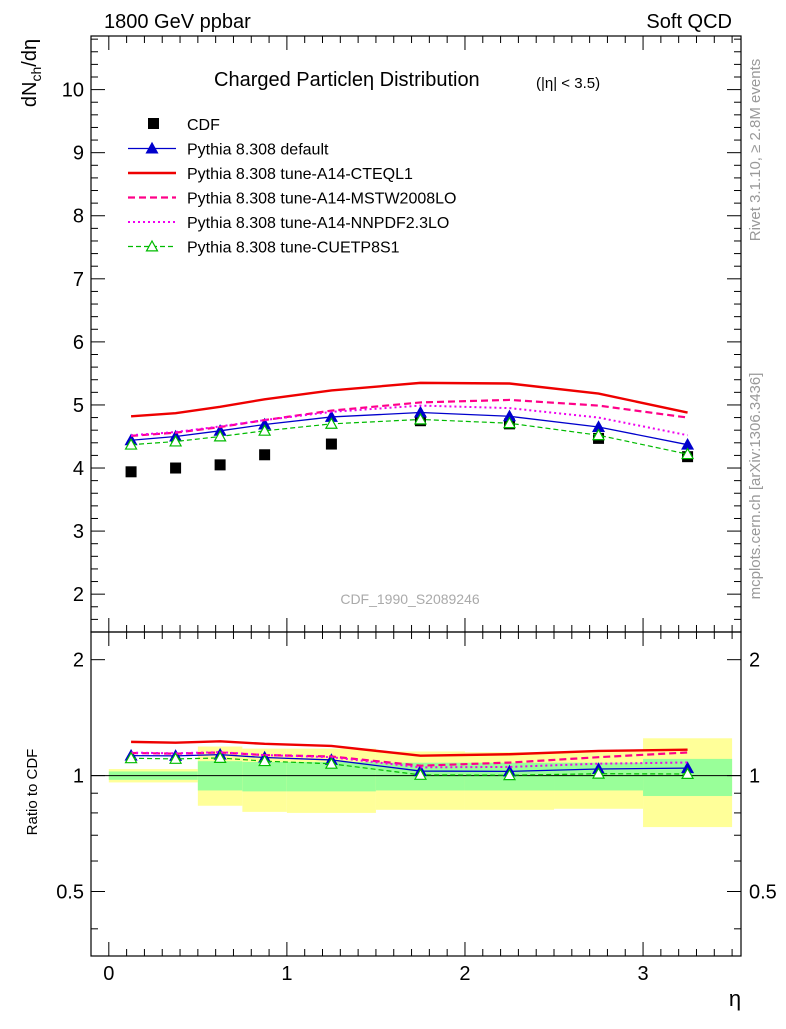  I want to click on band-green, so click(264, 776).